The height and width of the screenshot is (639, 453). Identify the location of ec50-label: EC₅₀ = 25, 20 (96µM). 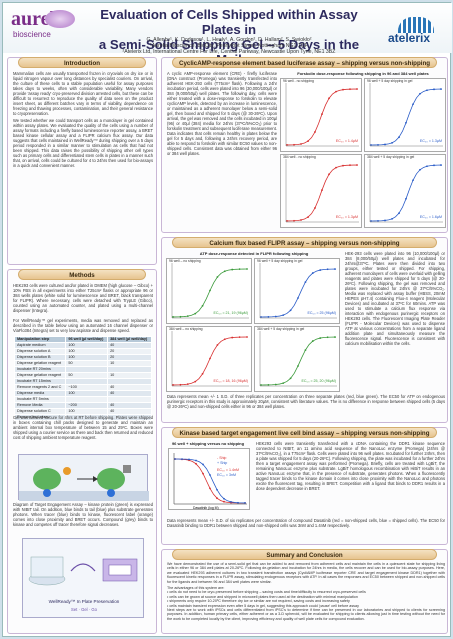
(318, 381).